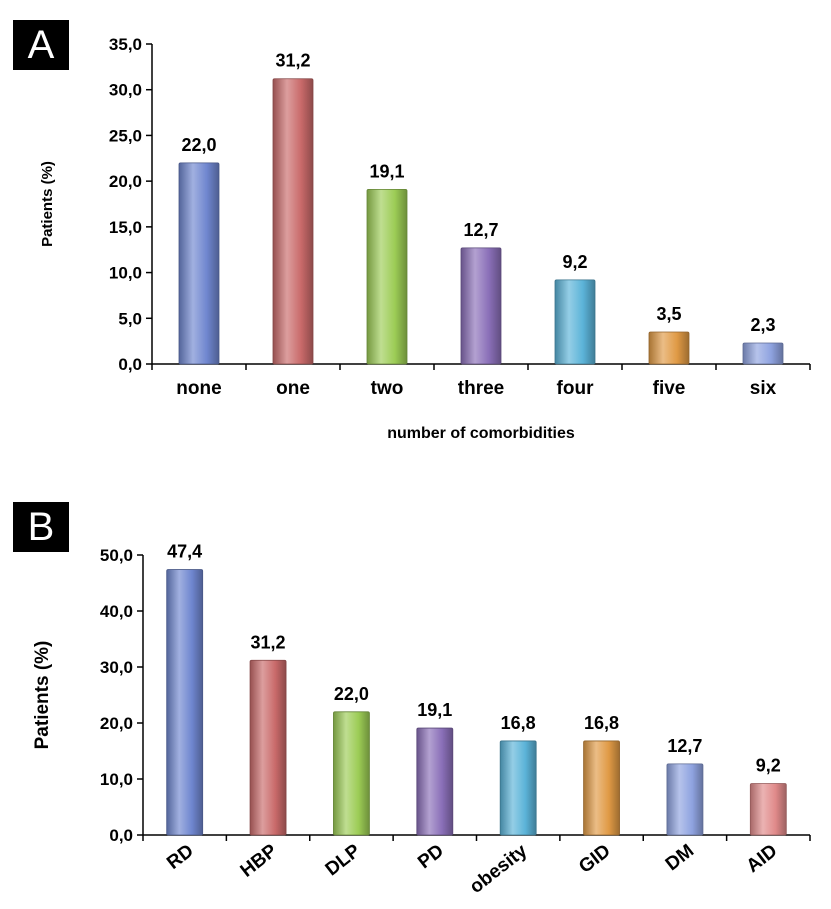 This screenshot has width=831, height=909. I want to click on y-tick-label: 5,0, so click(130, 318).